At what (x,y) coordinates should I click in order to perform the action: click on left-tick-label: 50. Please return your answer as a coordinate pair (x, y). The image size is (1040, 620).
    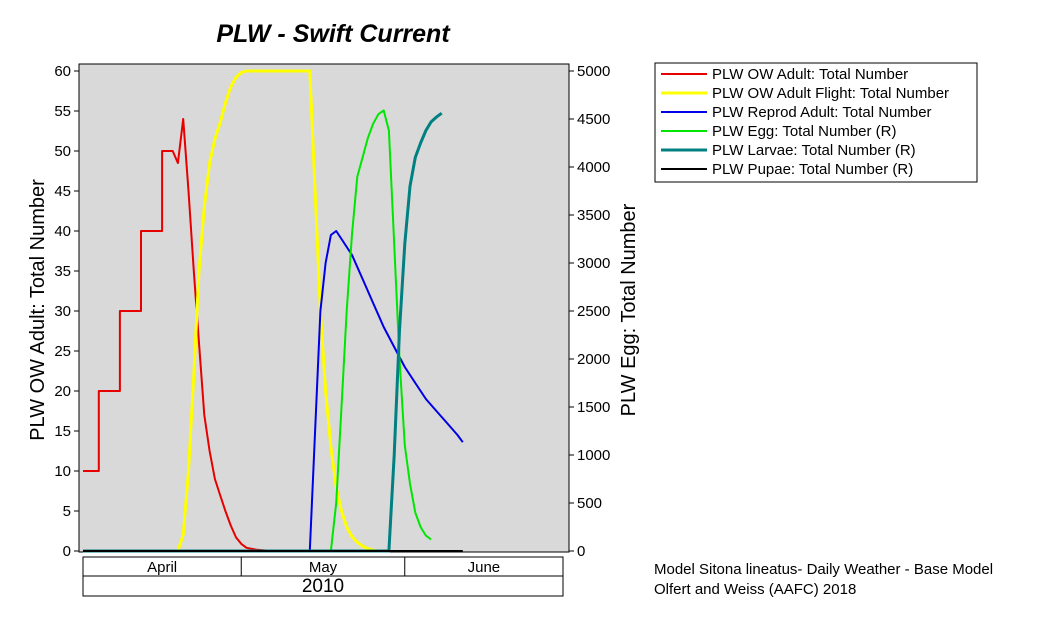
    Looking at the image, I should click on (62, 151).